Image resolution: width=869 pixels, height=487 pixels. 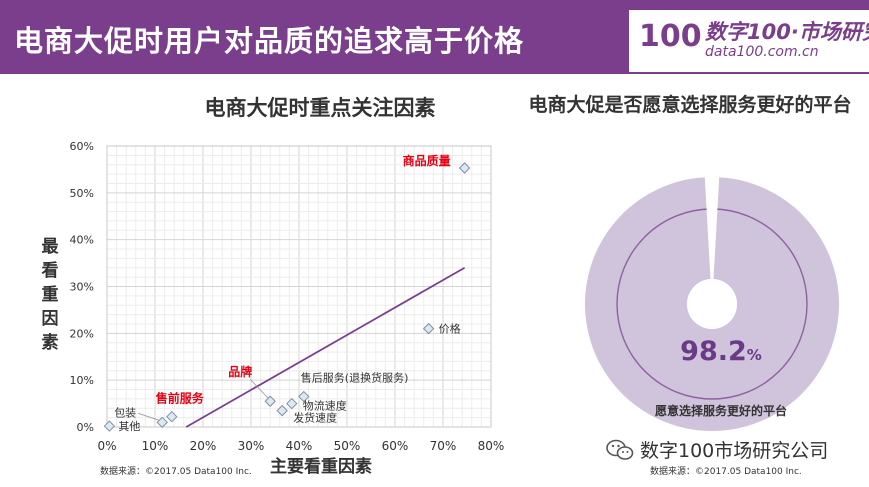 I want to click on scatter-source-note: 数据来源：©2017.05 Data100 Inc., so click(x=176, y=472).